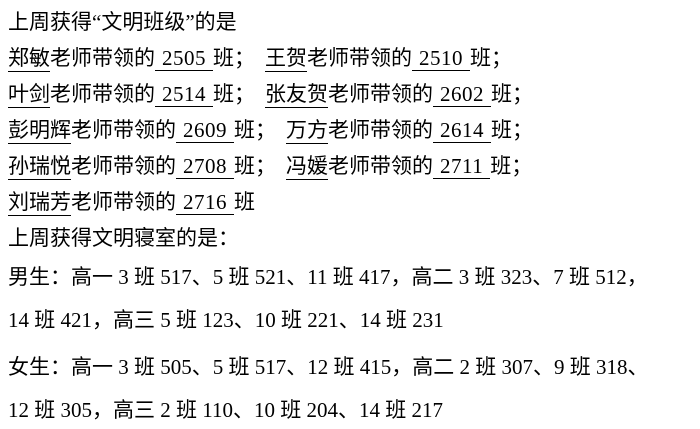 Image resolution: width=700 pixels, height=429 pixels. What do you see at coordinates (244, 202) in the screenshot?
I see `award-suffix: 班` at bounding box center [244, 202].